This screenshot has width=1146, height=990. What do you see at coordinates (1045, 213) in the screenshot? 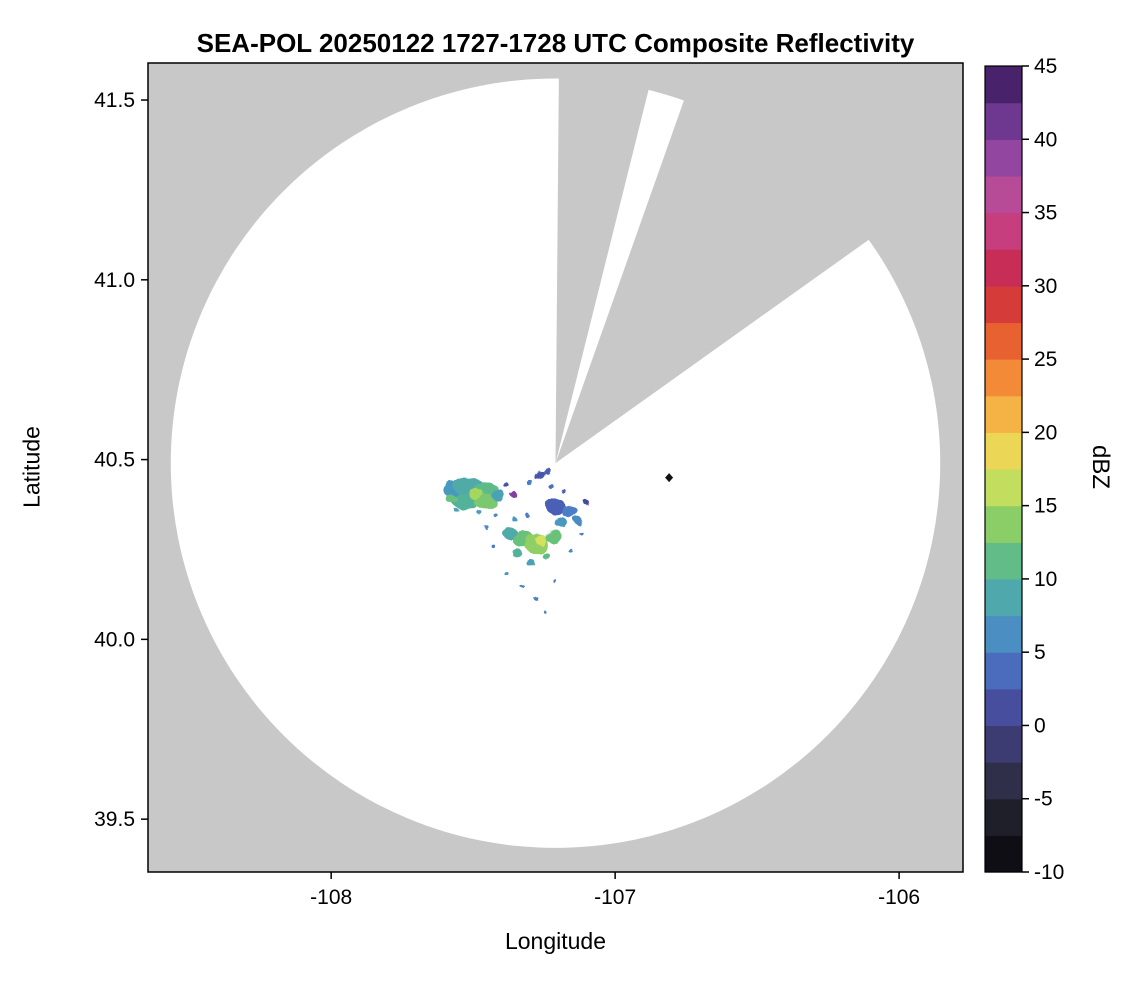
I see `colorbar-tick-label: 35` at bounding box center [1045, 213].